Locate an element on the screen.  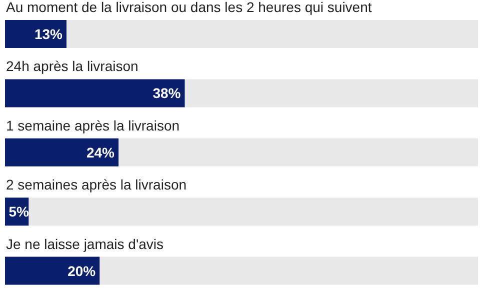
y-tick-label: 2 semaines après la livraison is located at coordinates (96, 184).